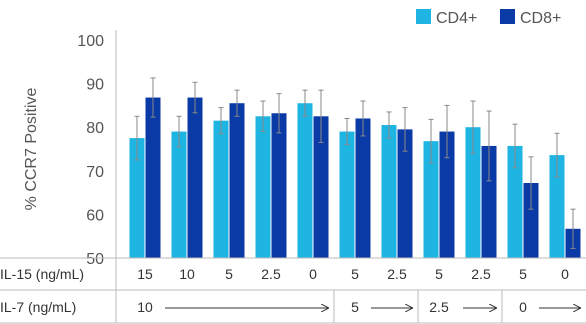 This screenshot has height=324, width=586. Describe the element at coordinates (145, 307) in the screenshot. I see `il7-value: 10` at that location.